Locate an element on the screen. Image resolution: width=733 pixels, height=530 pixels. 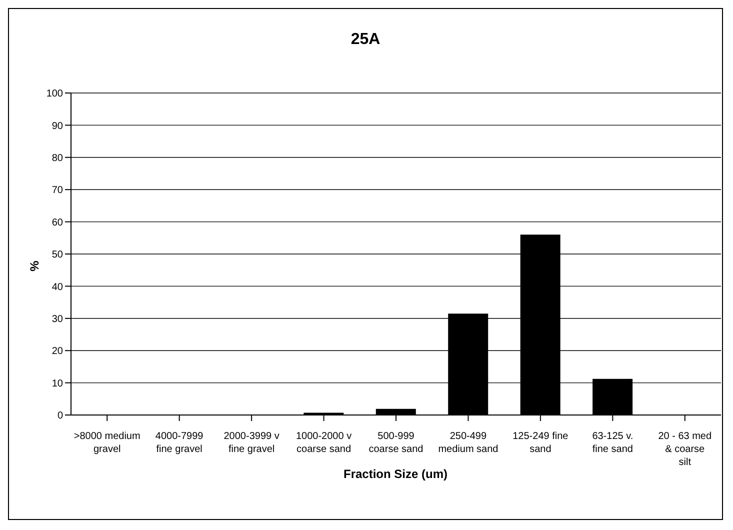
y-tick-label: 20 is located at coordinates (58, 352).